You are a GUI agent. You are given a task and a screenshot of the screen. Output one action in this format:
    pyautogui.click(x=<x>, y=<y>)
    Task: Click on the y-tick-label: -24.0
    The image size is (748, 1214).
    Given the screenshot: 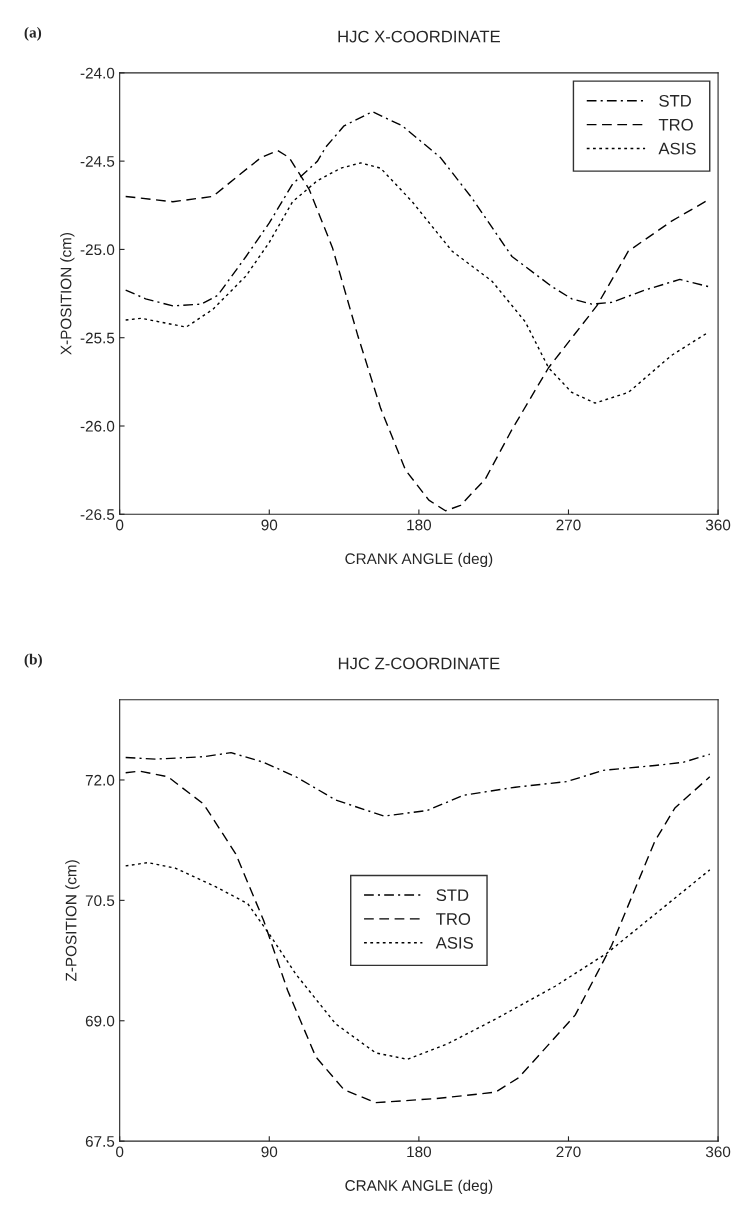 What is the action you would take?
    pyautogui.click(x=97, y=73)
    